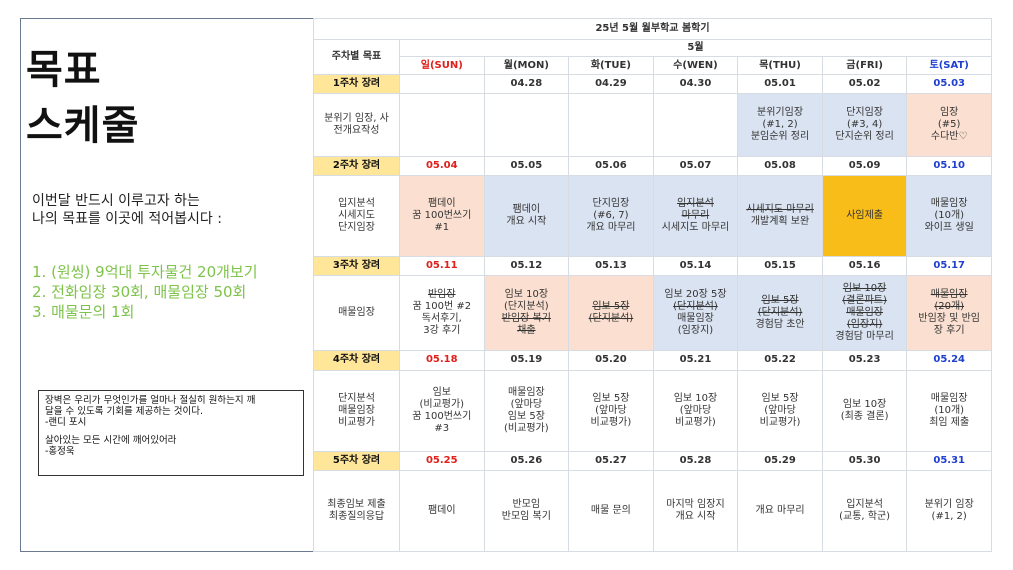 The height and width of the screenshot is (570, 1013). What do you see at coordinates (526, 319) in the screenshot?
I see `task-line: 반임장 복기` at bounding box center [526, 319].